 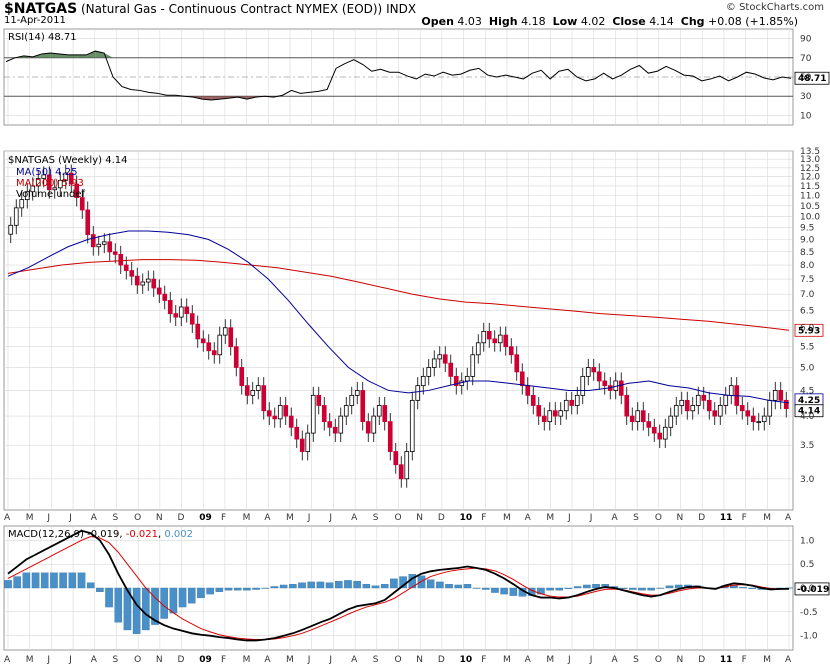 What do you see at coordinates (205, 518) in the screenshot?
I see `x-tick-label: 09` at bounding box center [205, 518].